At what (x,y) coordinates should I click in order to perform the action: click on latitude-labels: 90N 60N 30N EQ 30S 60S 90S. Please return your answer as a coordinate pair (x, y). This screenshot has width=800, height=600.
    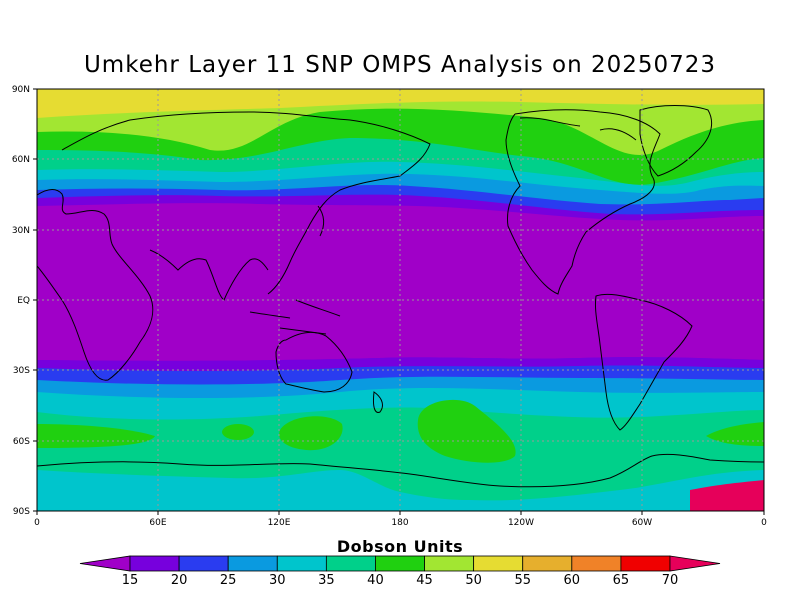
    Looking at the image, I should click on (21, 301).